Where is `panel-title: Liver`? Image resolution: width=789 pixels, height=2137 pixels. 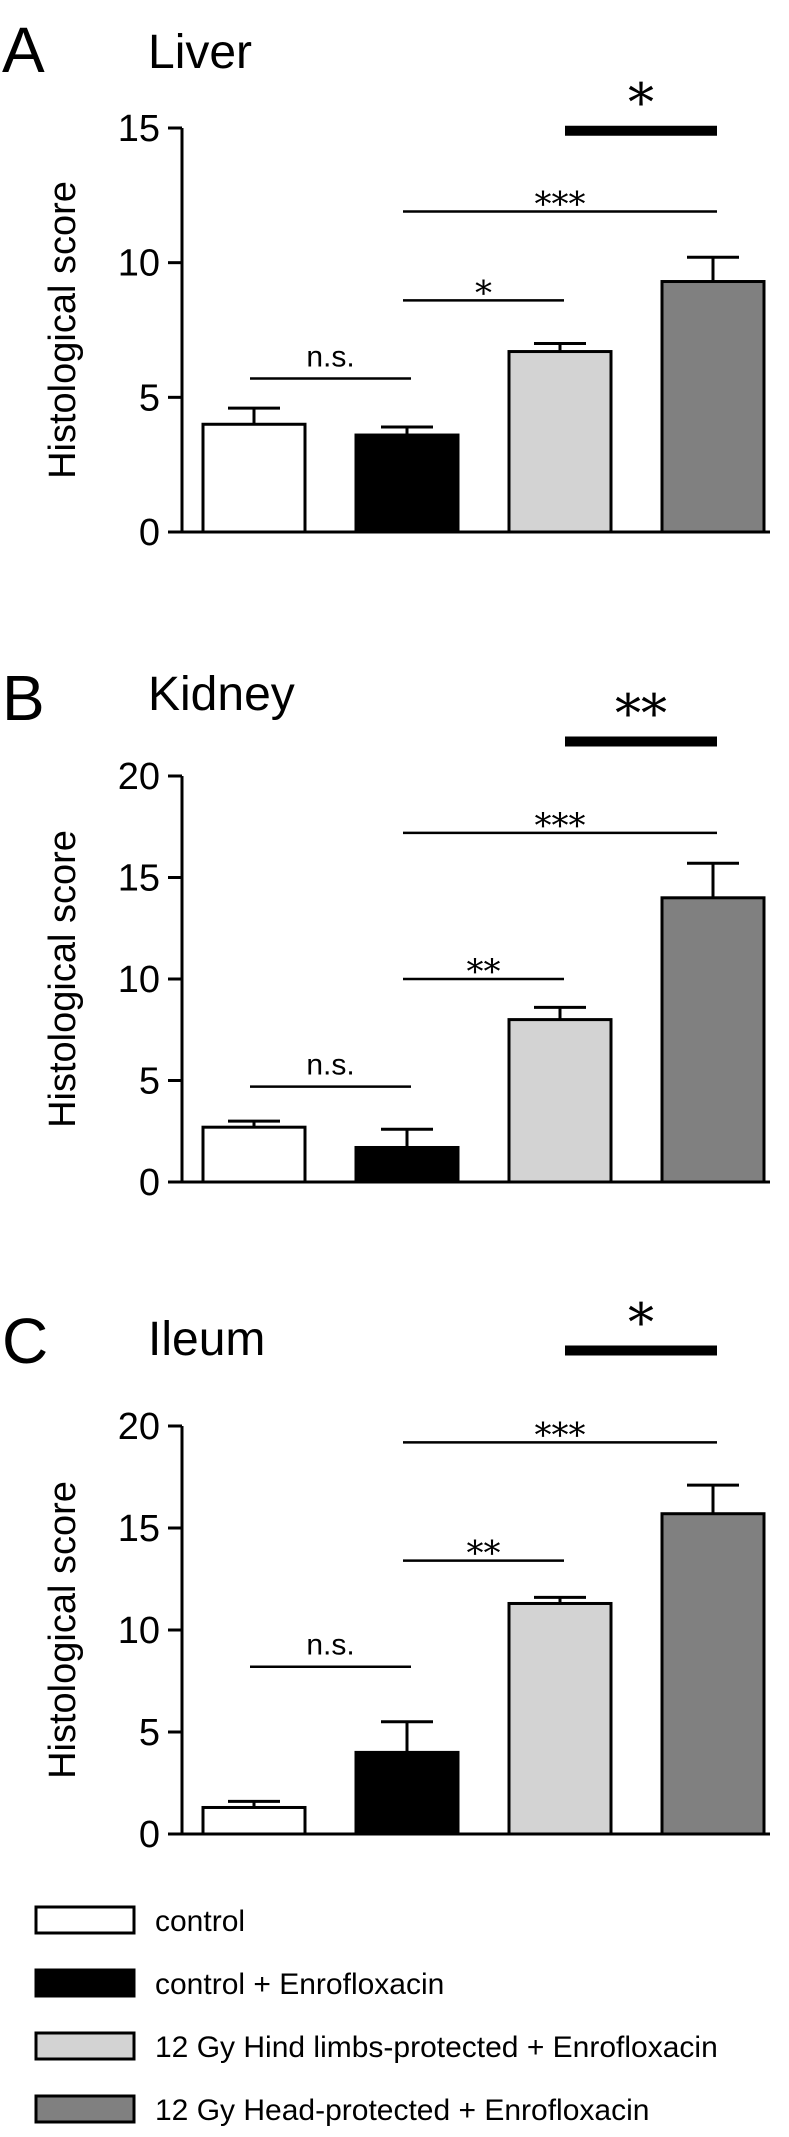 panel-title: Liver is located at coordinates (200, 52).